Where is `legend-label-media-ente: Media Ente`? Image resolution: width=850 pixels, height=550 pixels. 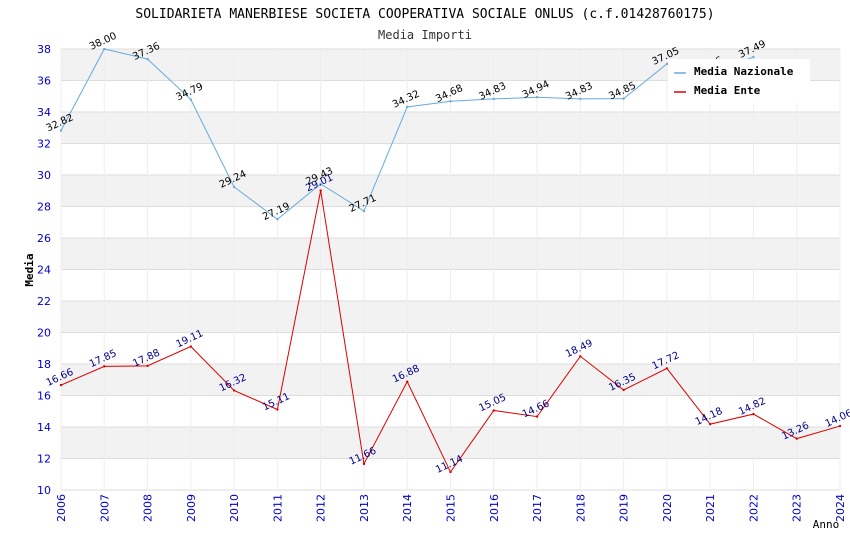 legend-label-media-ente: Media Ente is located at coordinates (727, 90).